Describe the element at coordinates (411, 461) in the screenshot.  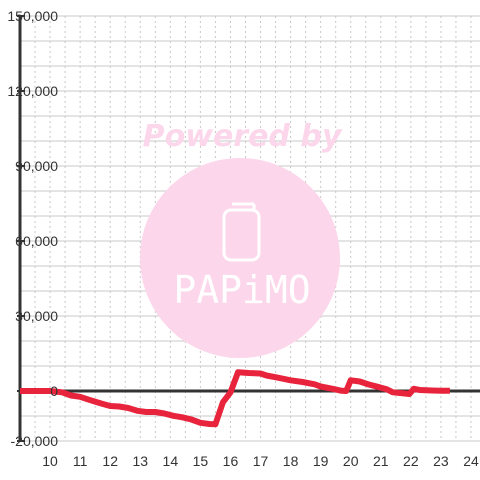
I see `x-tick-label: 22` at that location.